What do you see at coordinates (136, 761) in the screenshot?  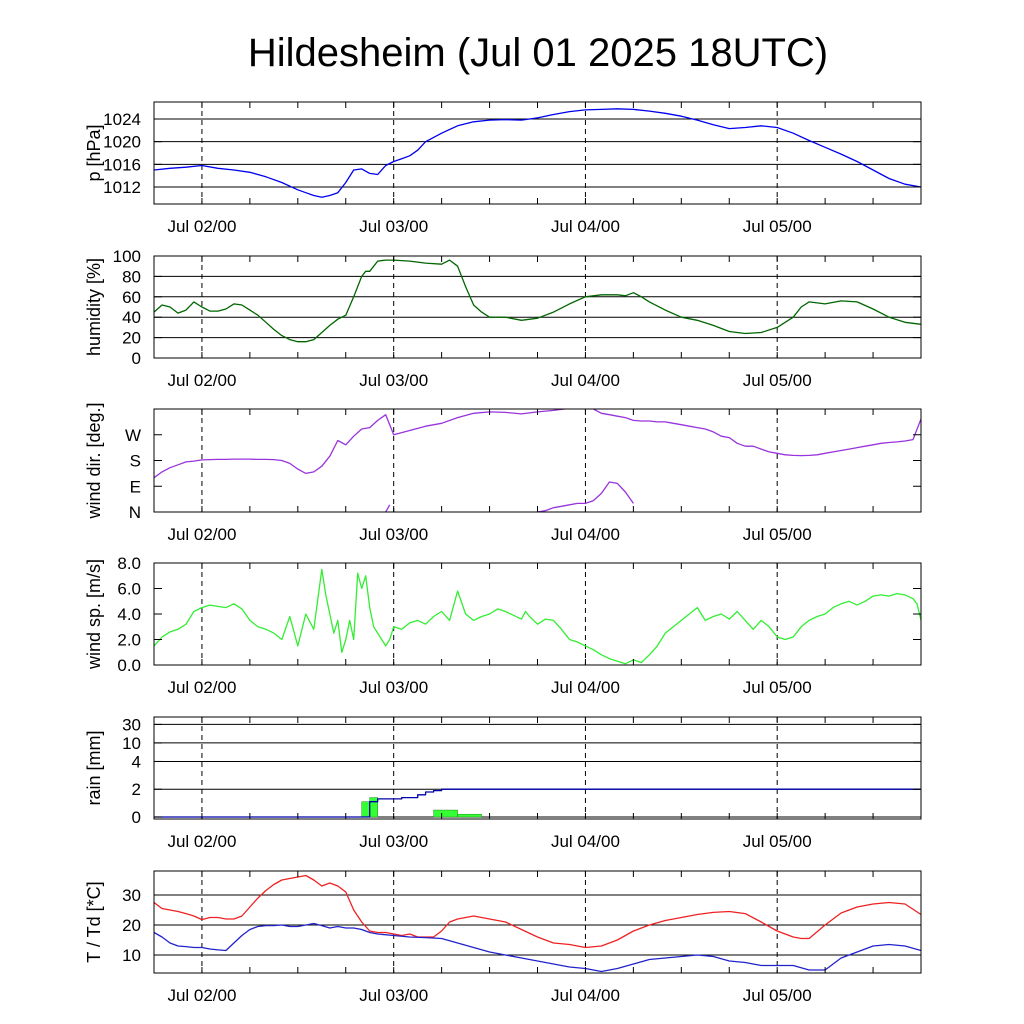 I see `y-tick-label: 4` at bounding box center [136, 761].